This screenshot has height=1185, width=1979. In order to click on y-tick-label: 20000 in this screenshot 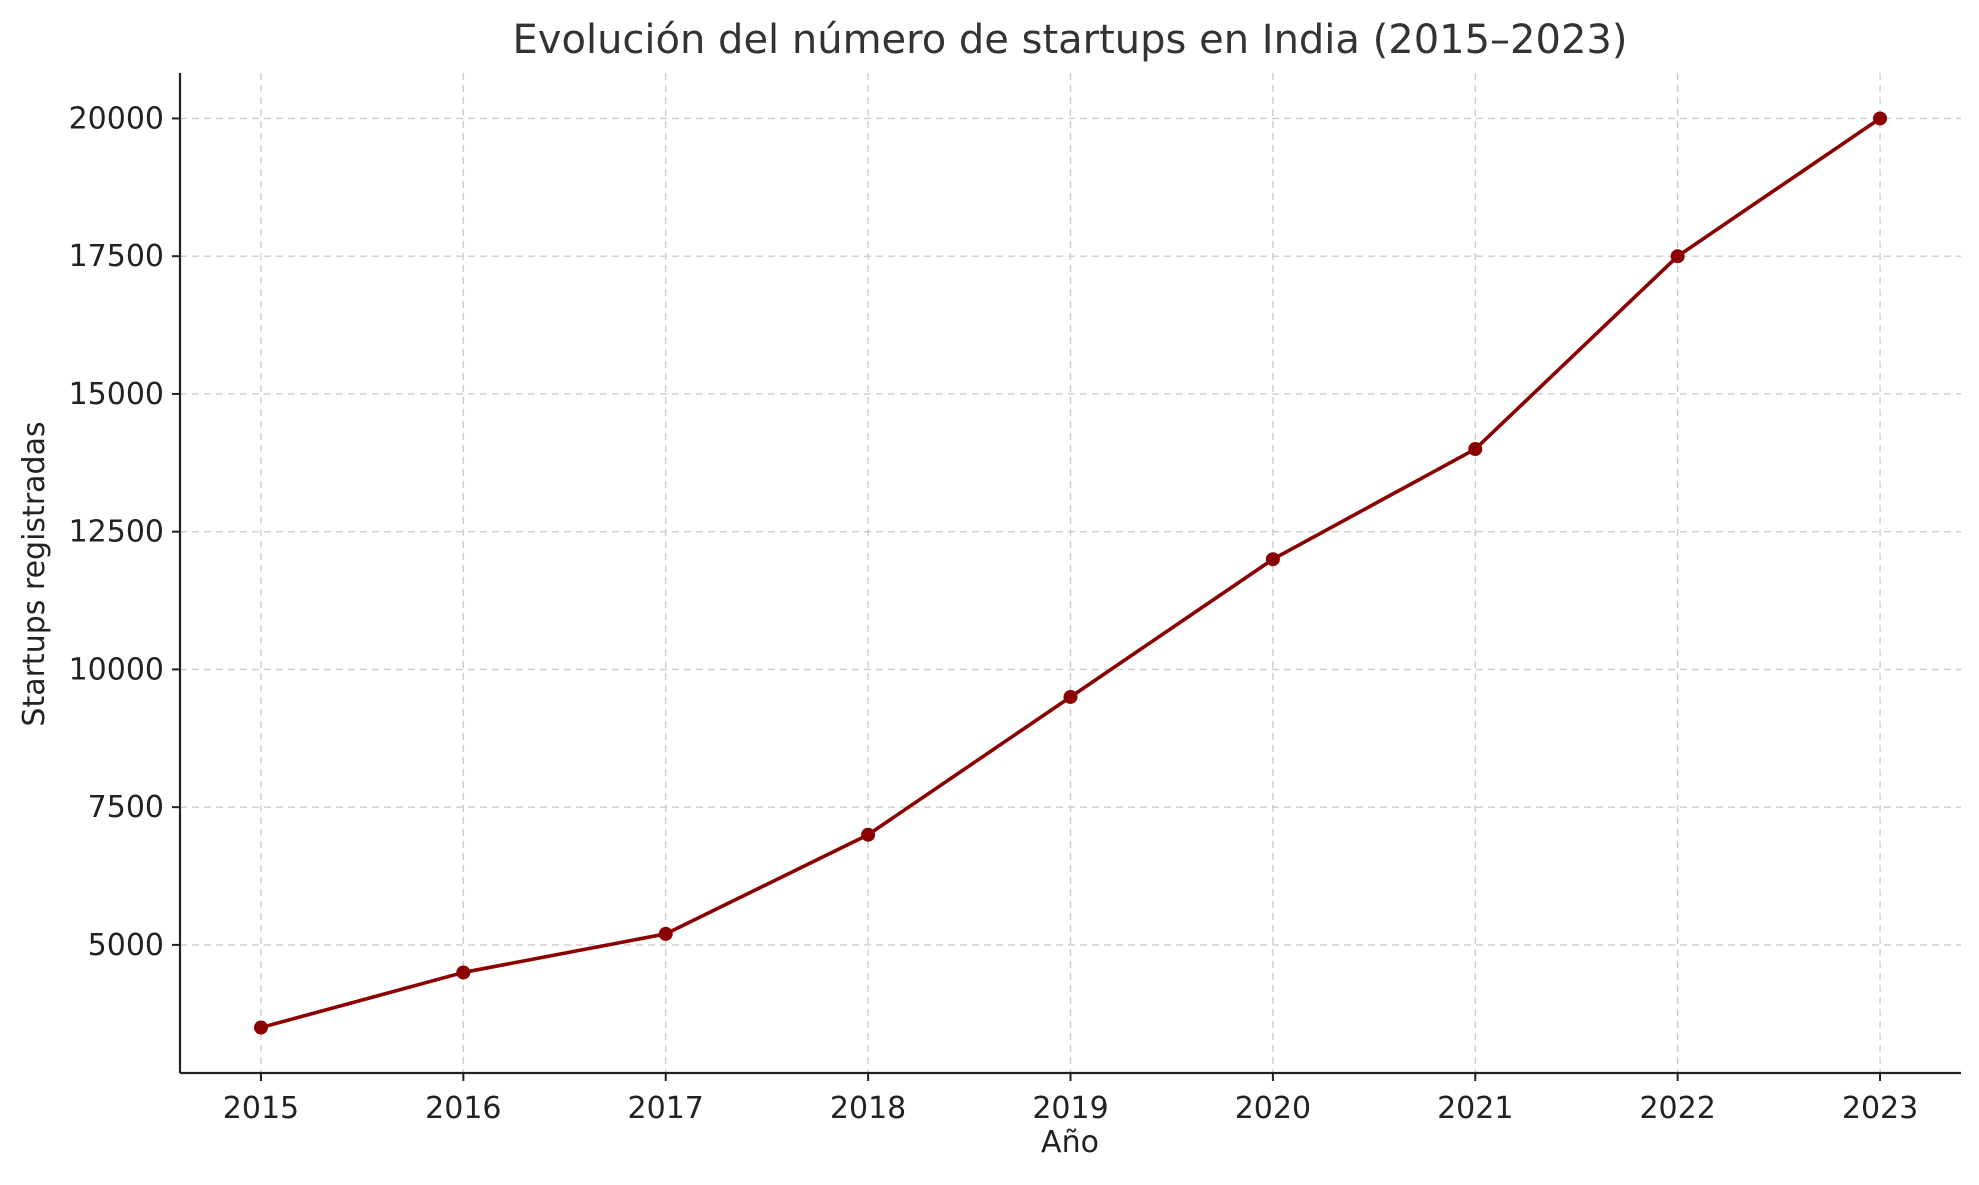, I will do `click(116, 118)`.